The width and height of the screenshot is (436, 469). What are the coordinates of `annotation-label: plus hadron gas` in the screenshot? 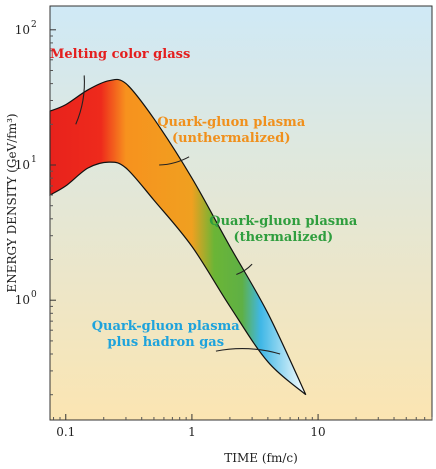 It's located at (165, 342).